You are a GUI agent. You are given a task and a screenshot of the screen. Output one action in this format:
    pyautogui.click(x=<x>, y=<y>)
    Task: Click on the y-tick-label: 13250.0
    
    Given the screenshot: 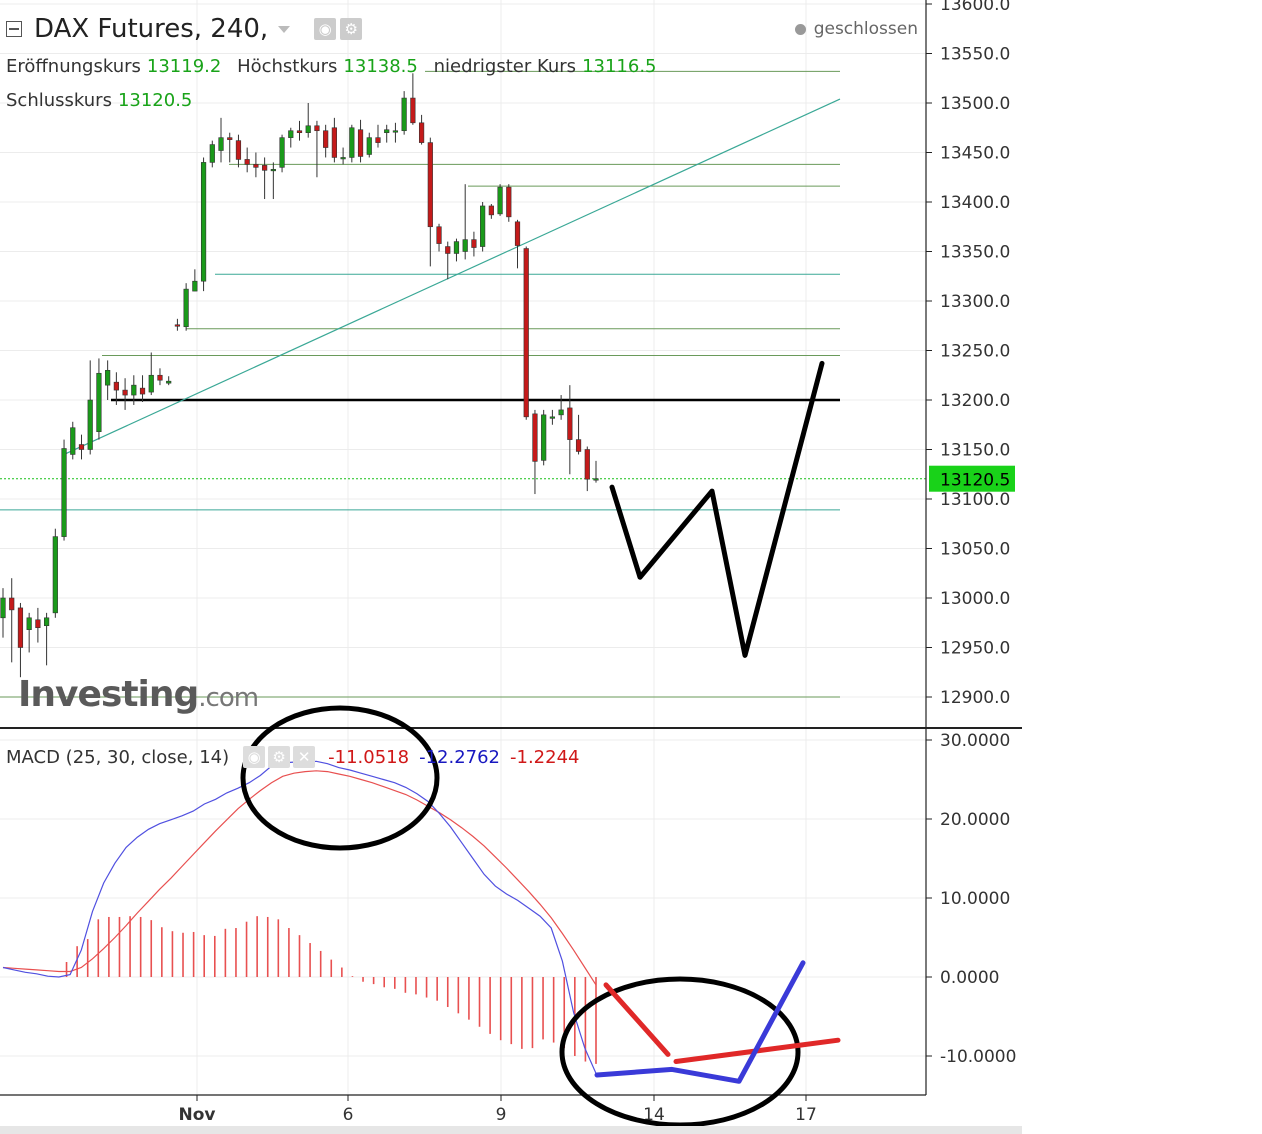 What is the action you would take?
    pyautogui.click(x=975, y=352)
    